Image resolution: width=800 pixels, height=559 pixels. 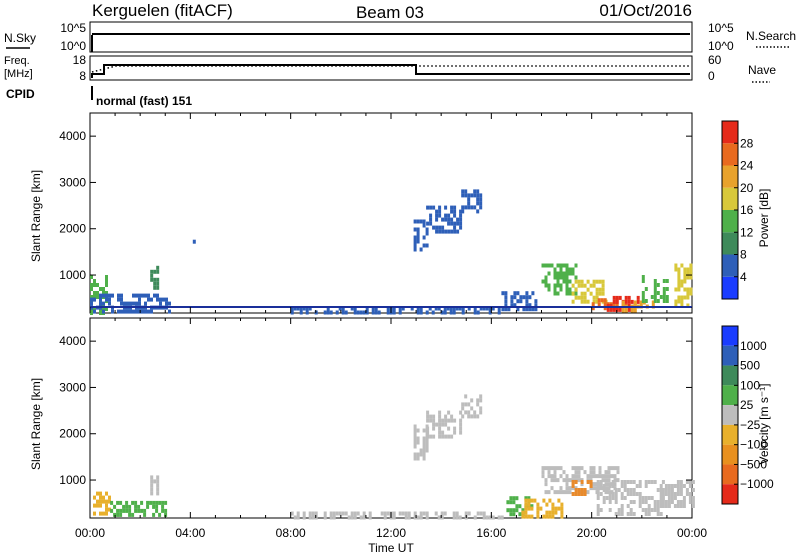 I want to click on power-ylabel: Slant Range [km], so click(x=36, y=216).